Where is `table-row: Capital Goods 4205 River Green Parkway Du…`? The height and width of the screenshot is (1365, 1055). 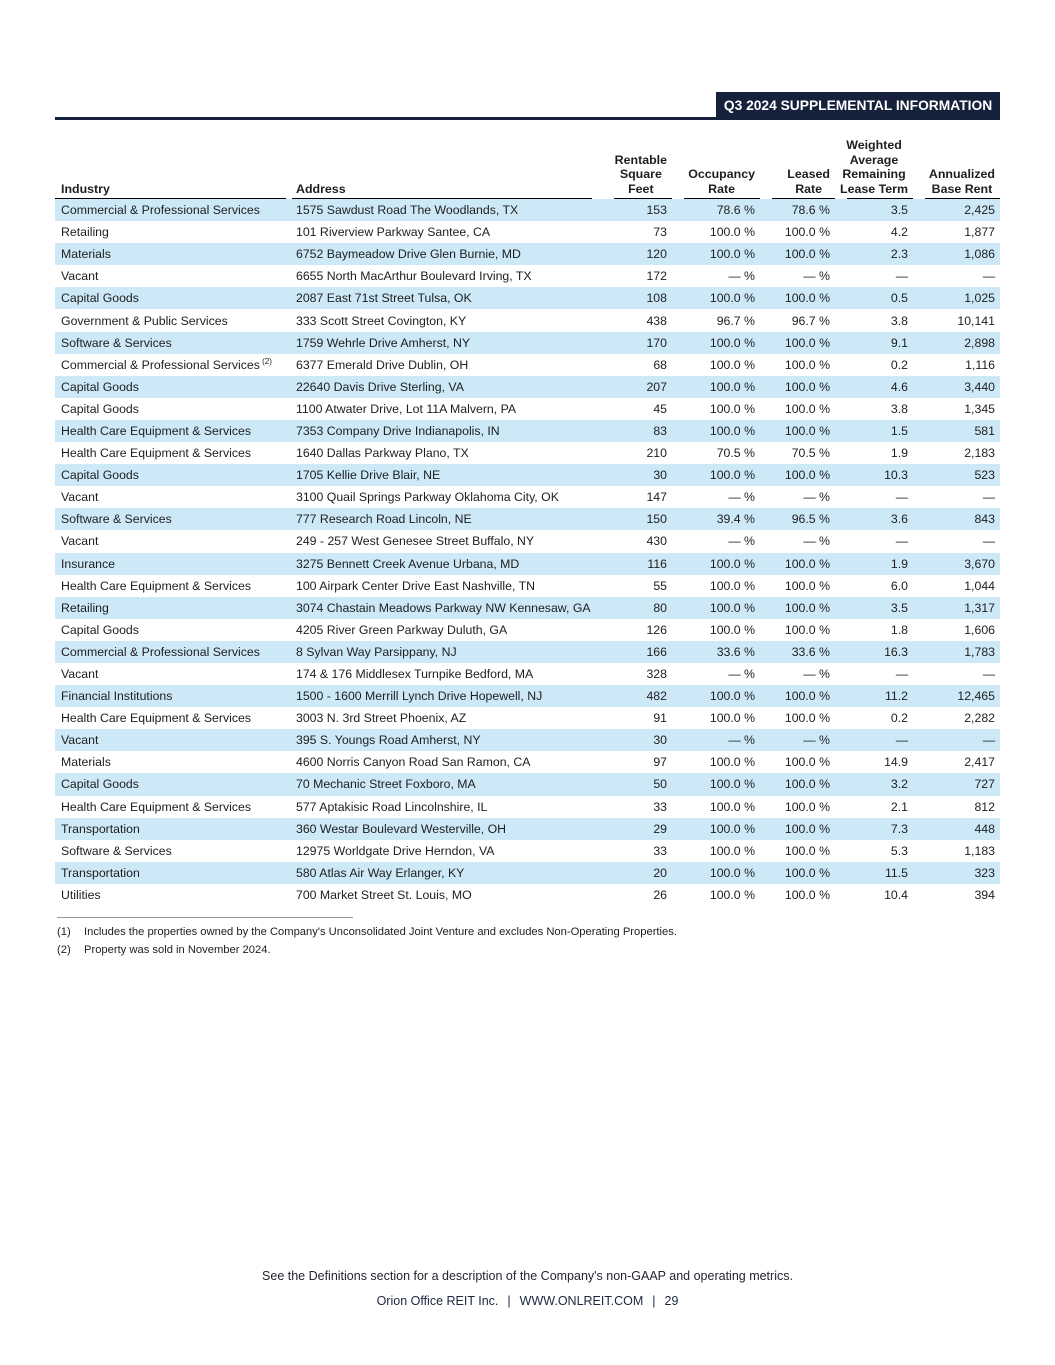
table-row: Capital Goods 4205 River Green Parkway Du… is located at coordinates (527, 630).